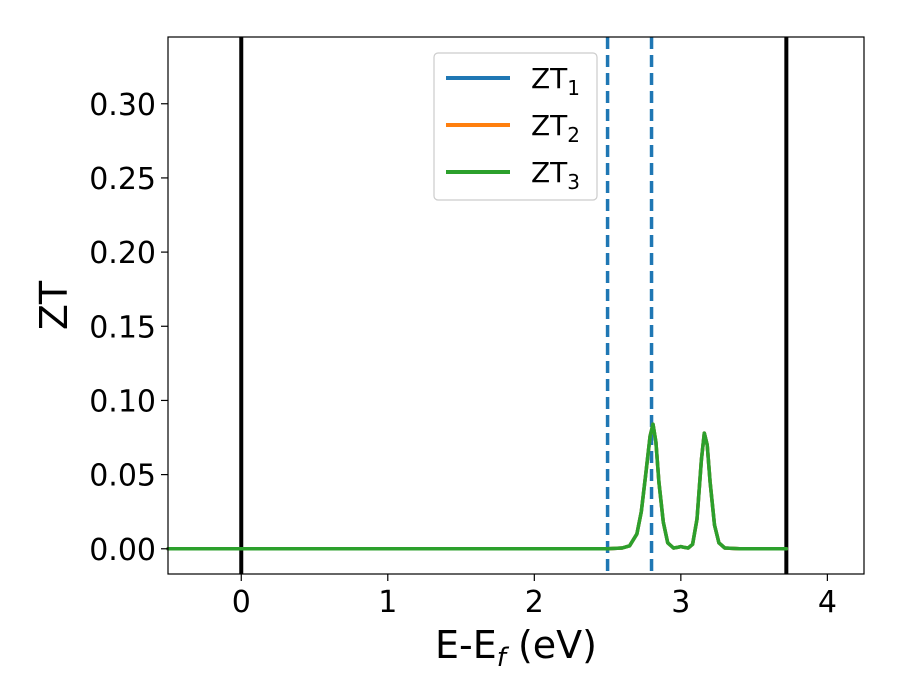 The height and width of the screenshot is (700, 900). Describe the element at coordinates (122, 253) in the screenshot. I see `y-tick-label: 0.20` at that location.